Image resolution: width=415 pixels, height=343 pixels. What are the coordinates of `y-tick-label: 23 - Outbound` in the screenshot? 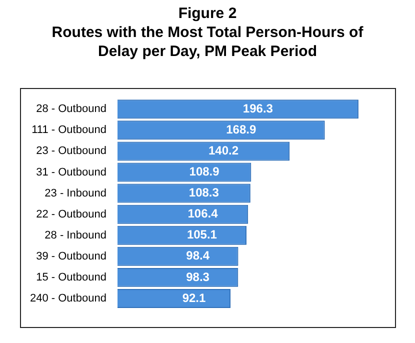 It's located at (71, 151).